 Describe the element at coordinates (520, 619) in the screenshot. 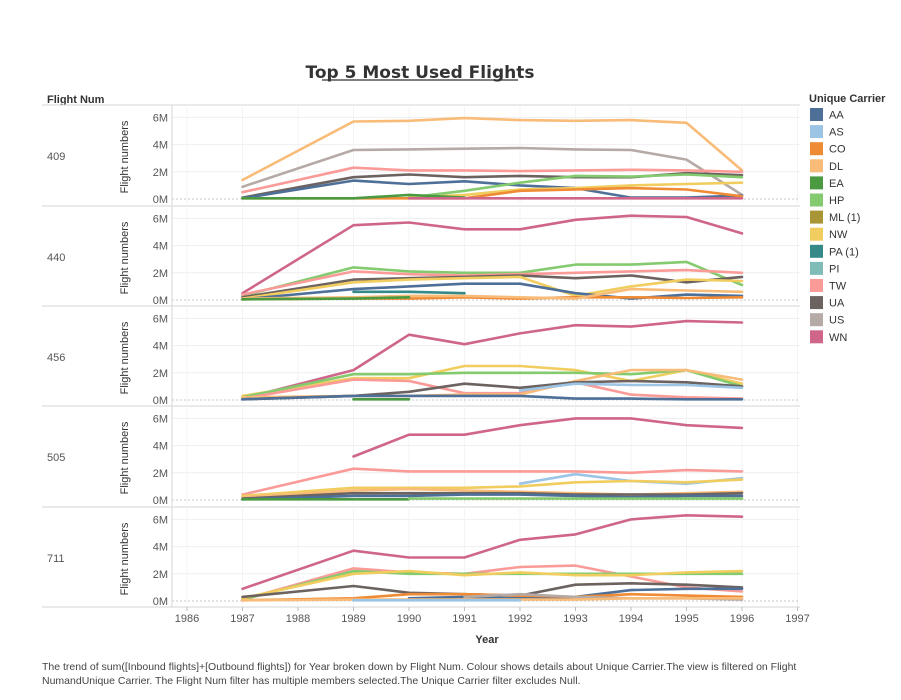

I see `x-tick-label: 1992` at that location.